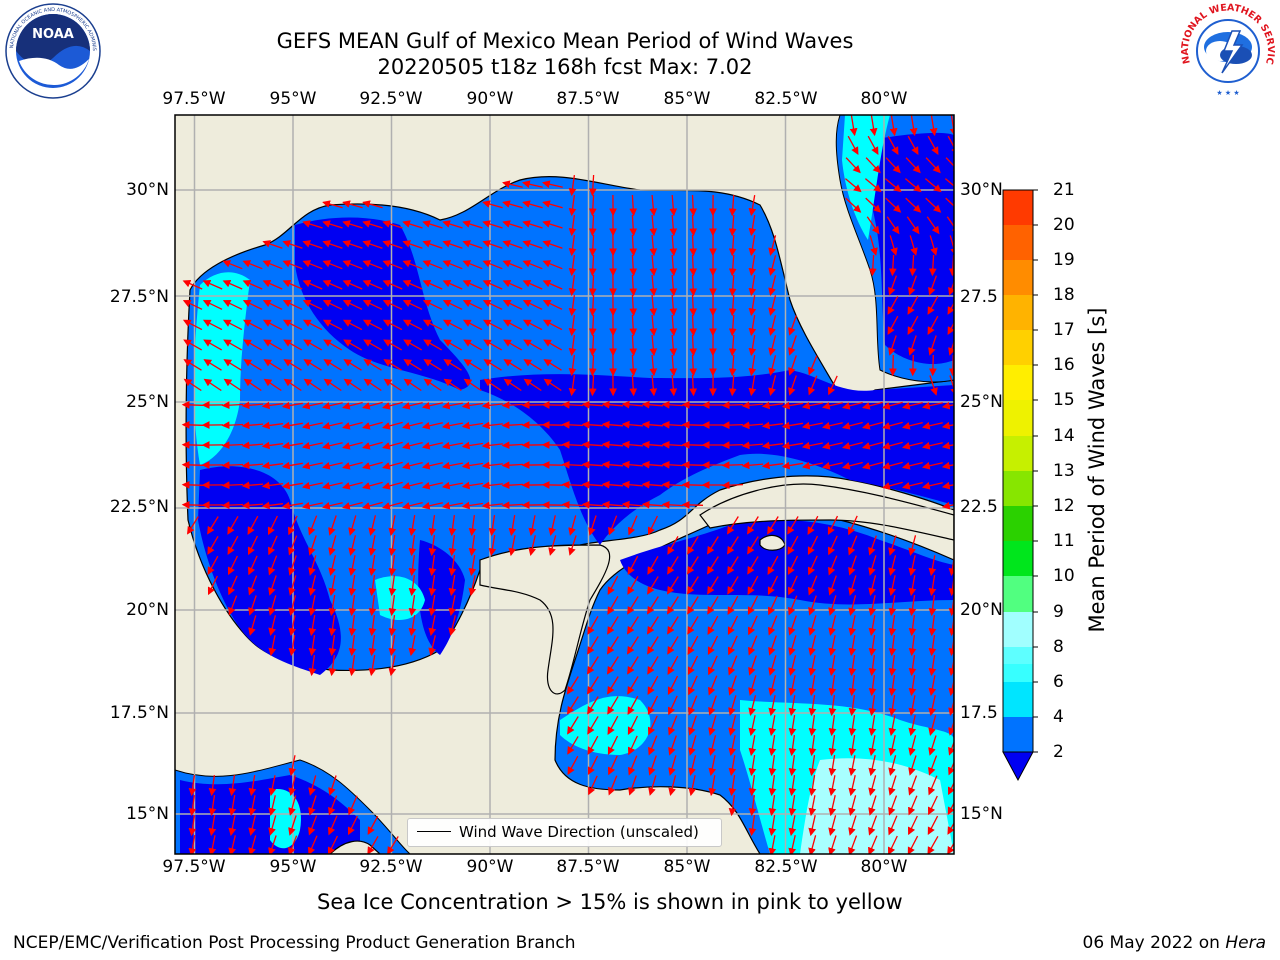 The height and width of the screenshot is (960, 1280). I want to click on colorbar-segment, so click(1018, 312).